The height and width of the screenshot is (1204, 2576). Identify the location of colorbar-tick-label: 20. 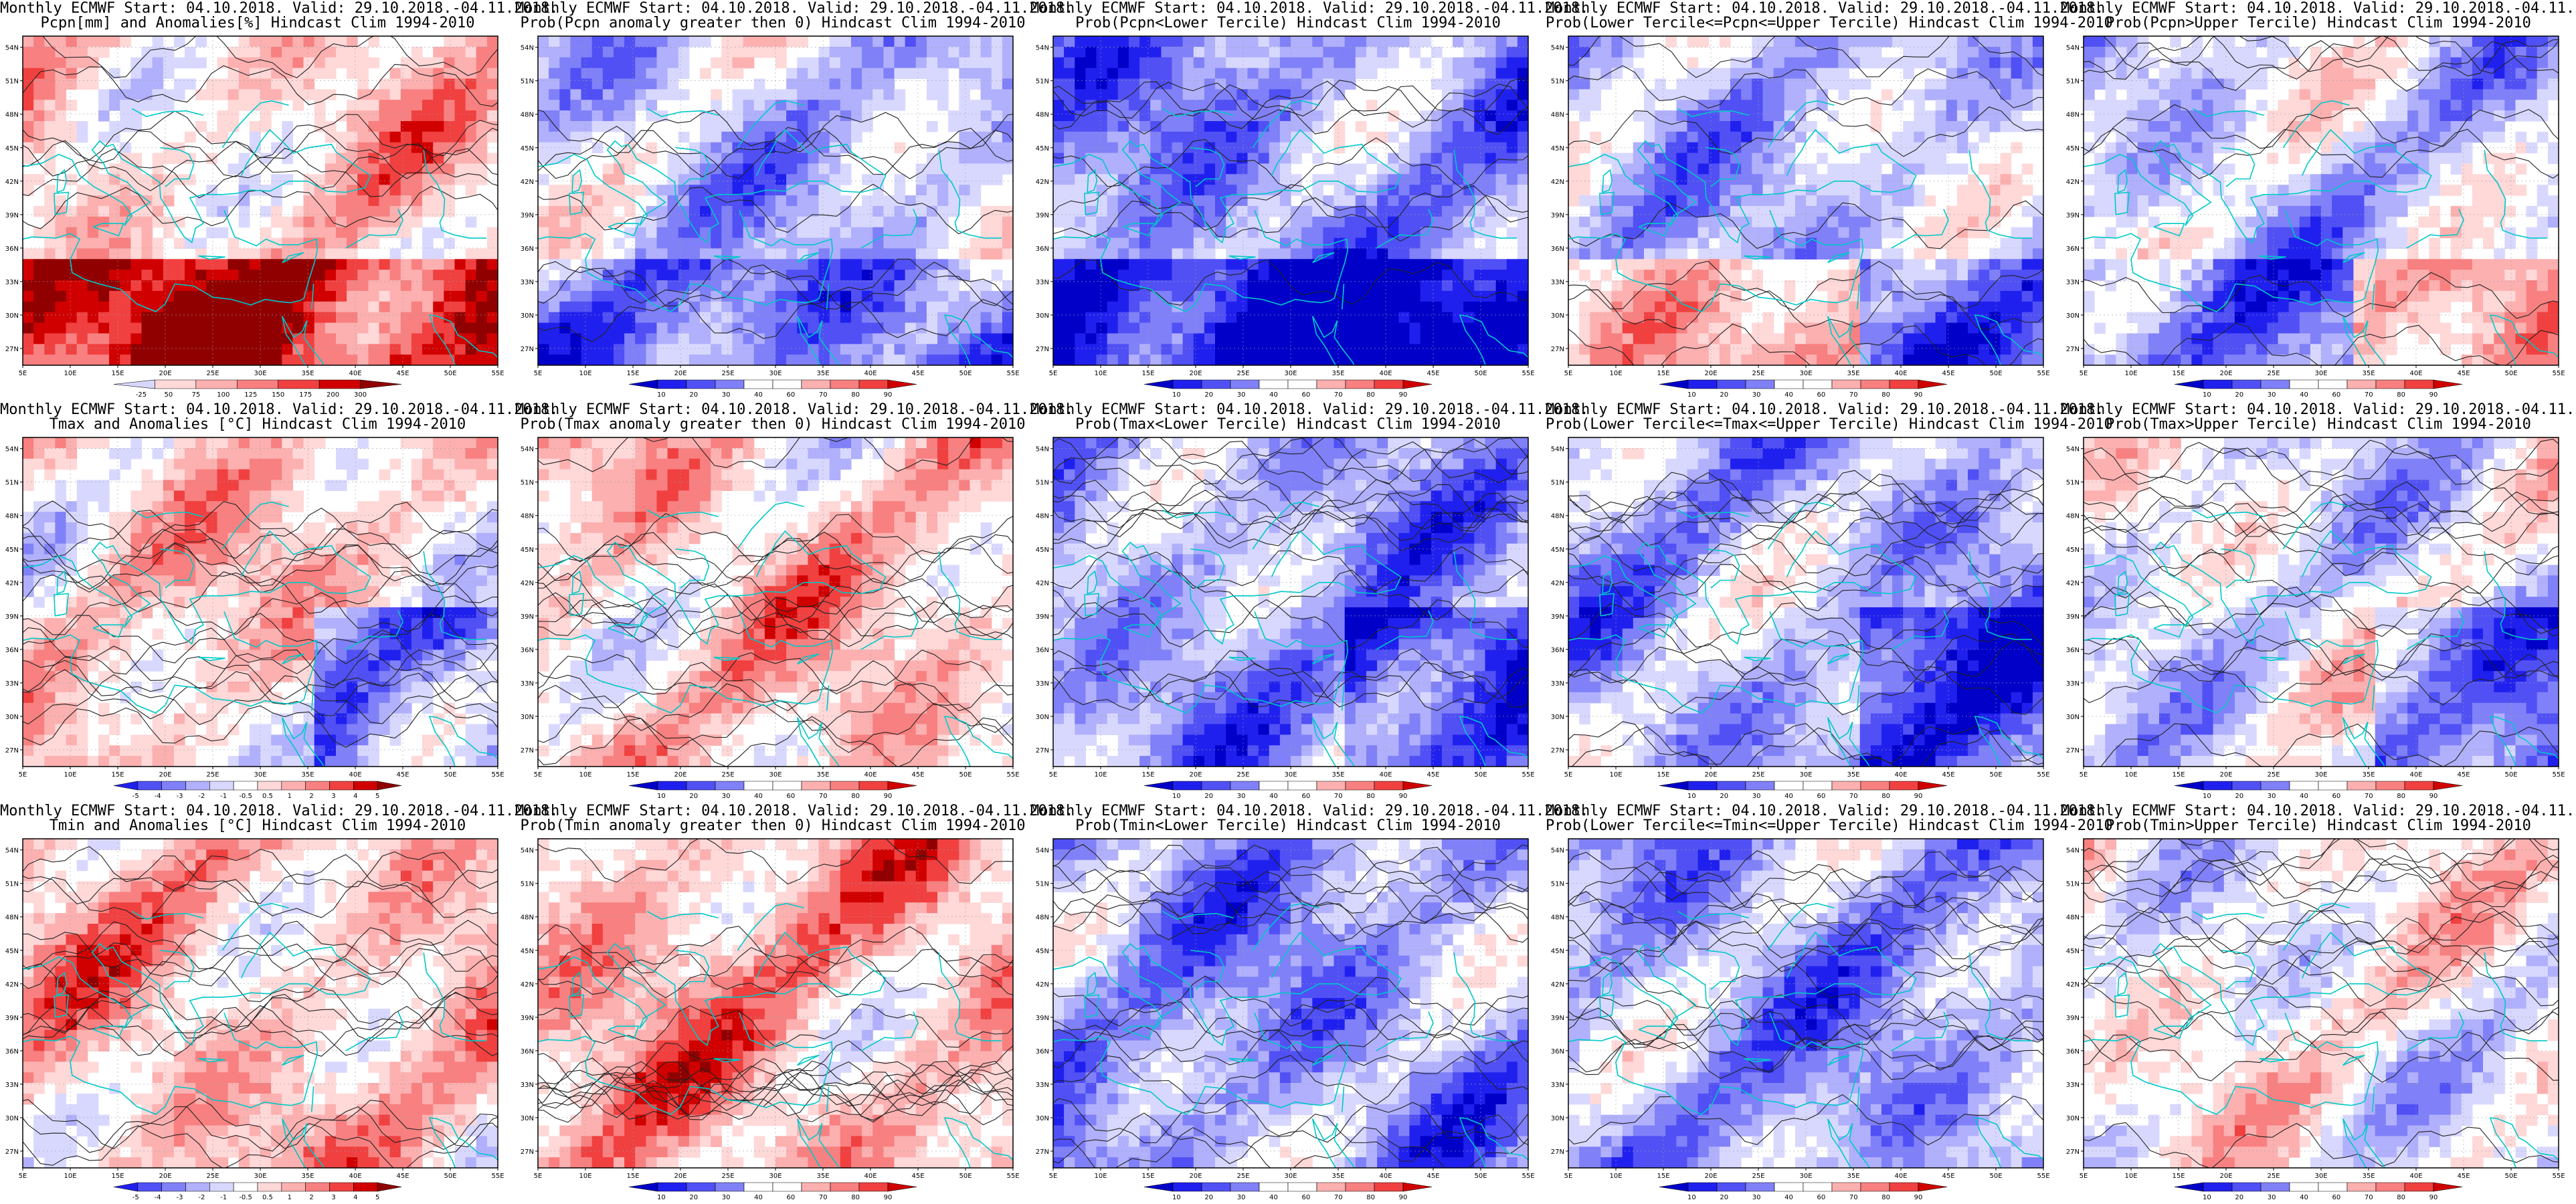
(694, 796).